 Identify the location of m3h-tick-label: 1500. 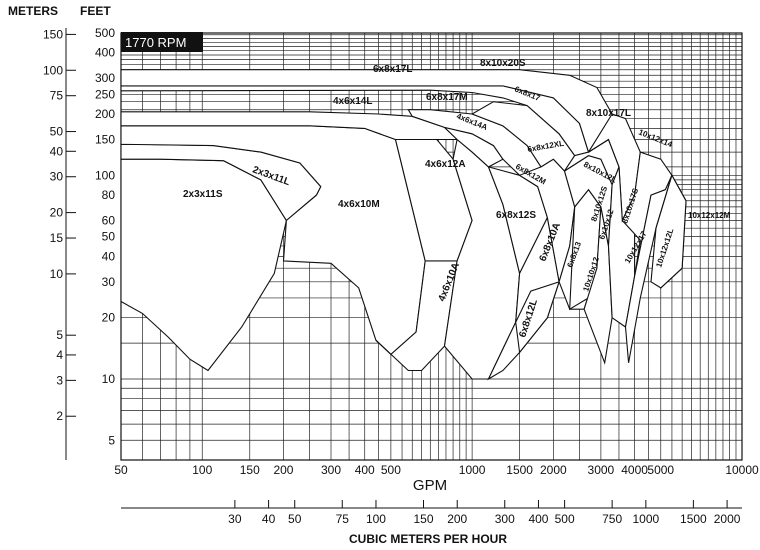
(693, 519).